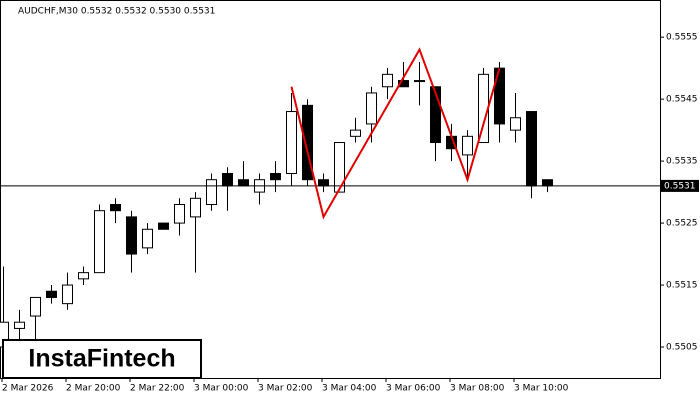 The width and height of the screenshot is (700, 400). I want to click on logo-box, so click(102, 359).